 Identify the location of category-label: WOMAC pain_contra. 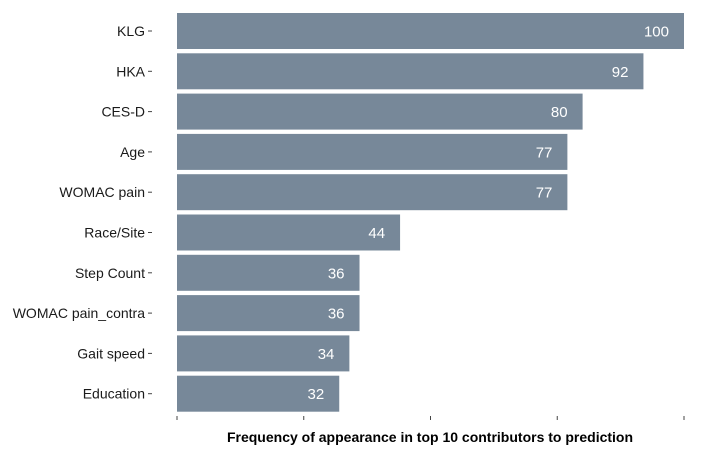
(79, 313).